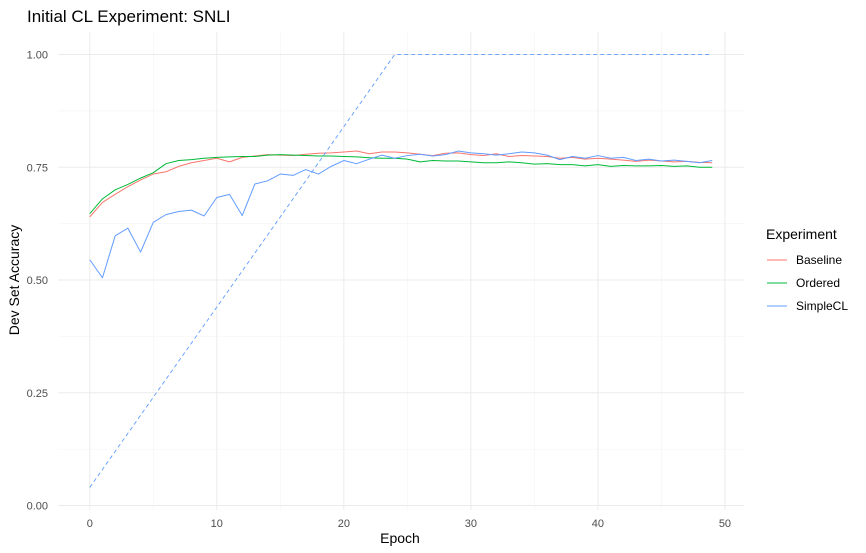 This screenshot has width=866, height=553. I want to click on x-tick-label: 10, so click(217, 524).